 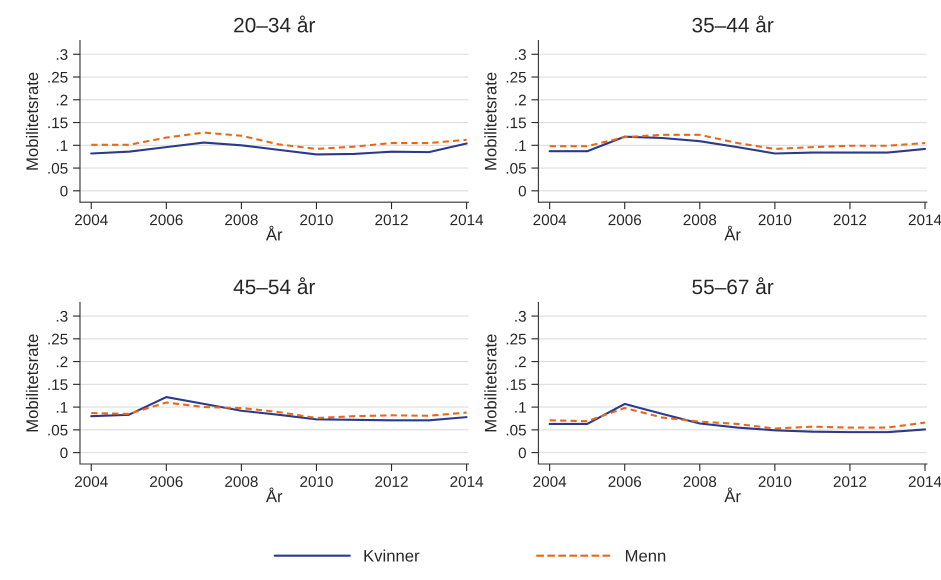 I want to click on chart-title: 35–44 år, so click(x=733, y=23).